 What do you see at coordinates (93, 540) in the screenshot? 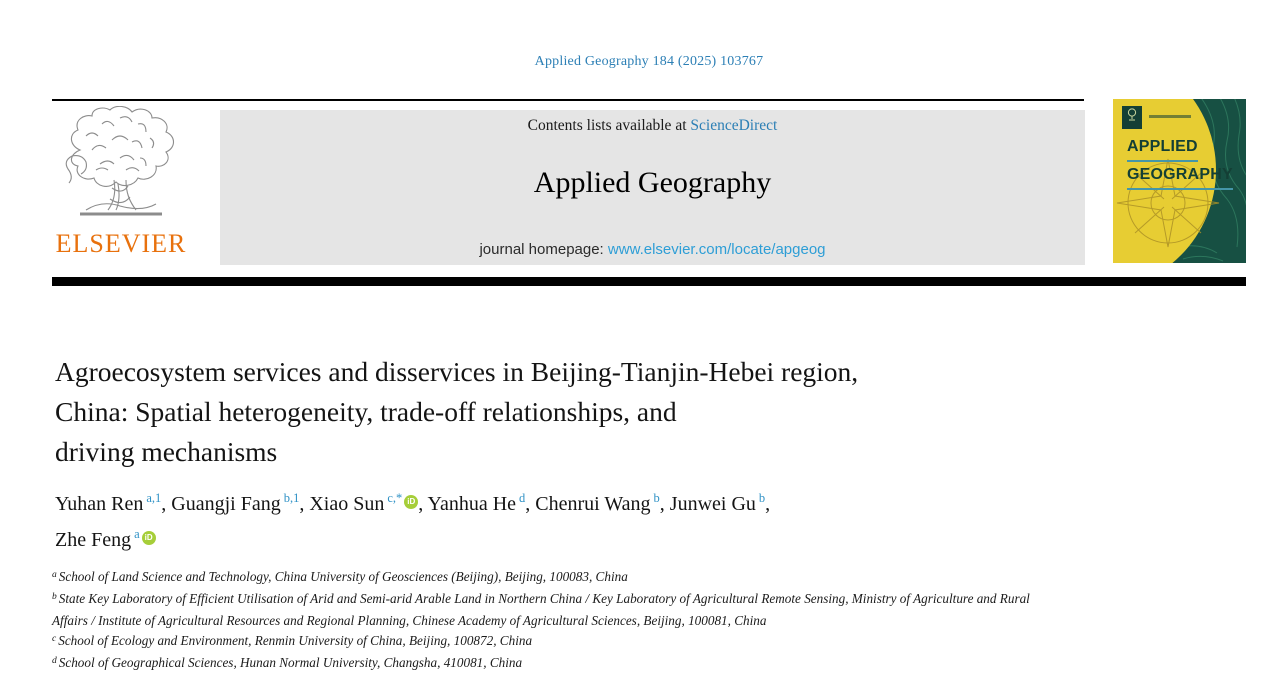
I see `author-name: Zhe Feng` at bounding box center [93, 540].